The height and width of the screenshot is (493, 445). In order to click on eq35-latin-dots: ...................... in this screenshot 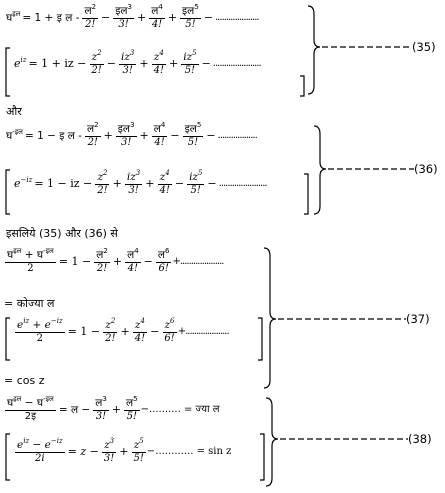, I will do `click(237, 63)`.